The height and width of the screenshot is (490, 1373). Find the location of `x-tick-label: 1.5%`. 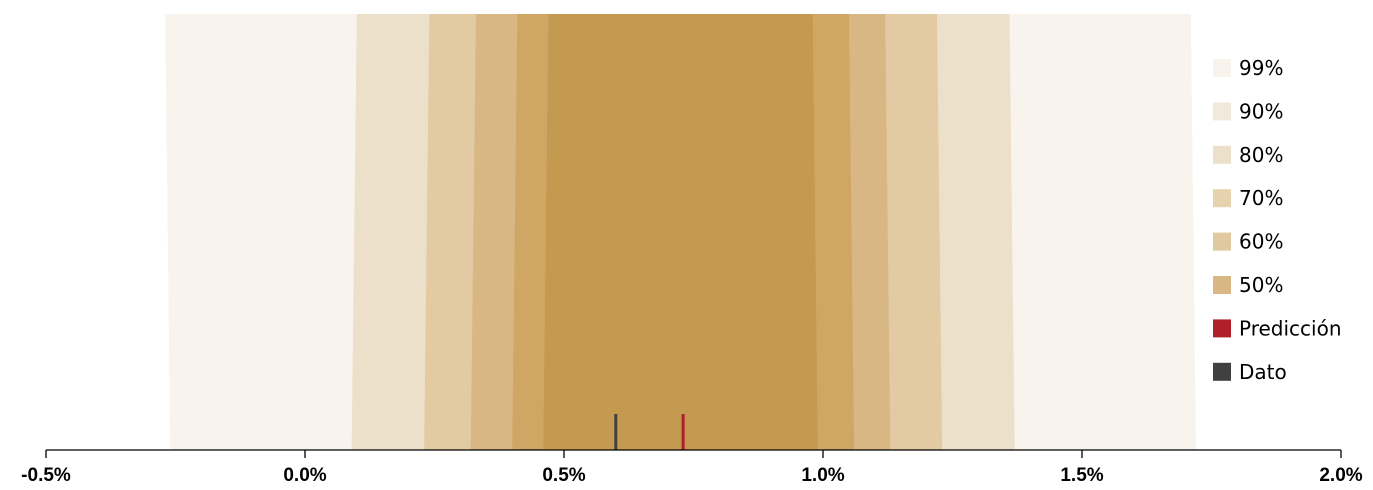

x-tick-label: 1.5% is located at coordinates (1081, 475).